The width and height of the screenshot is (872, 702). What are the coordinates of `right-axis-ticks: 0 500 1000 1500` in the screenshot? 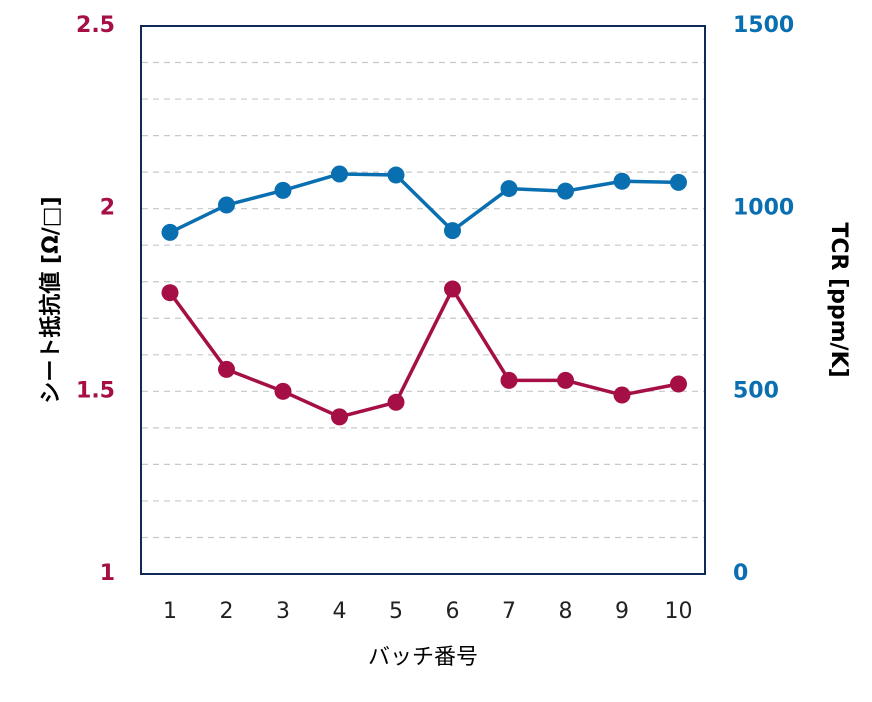 It's located at (763, 299).